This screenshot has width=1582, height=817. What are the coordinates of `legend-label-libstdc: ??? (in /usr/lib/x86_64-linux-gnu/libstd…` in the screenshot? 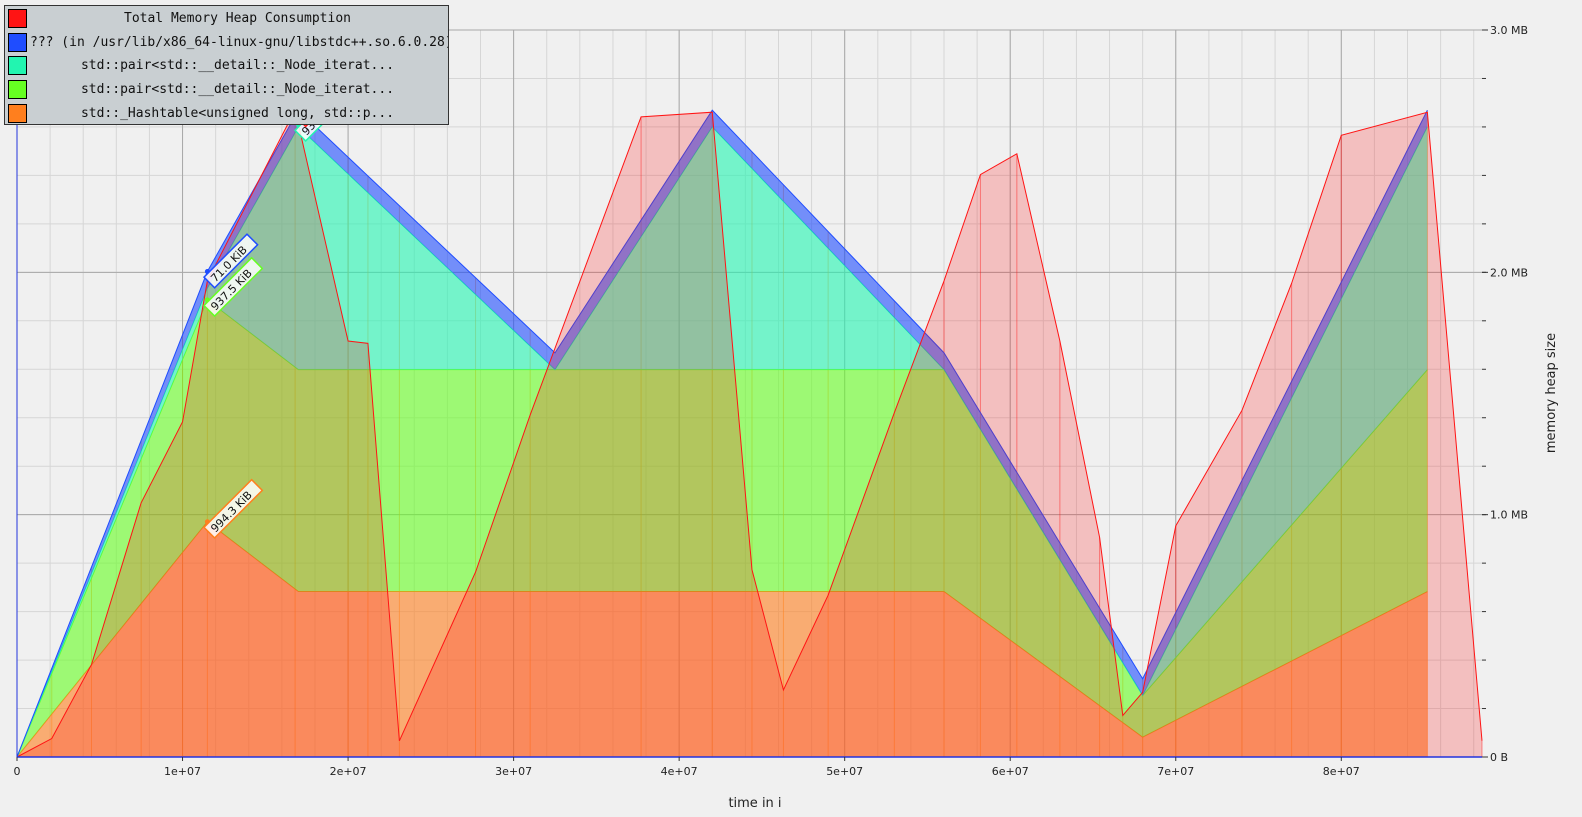 It's located at (239, 42).